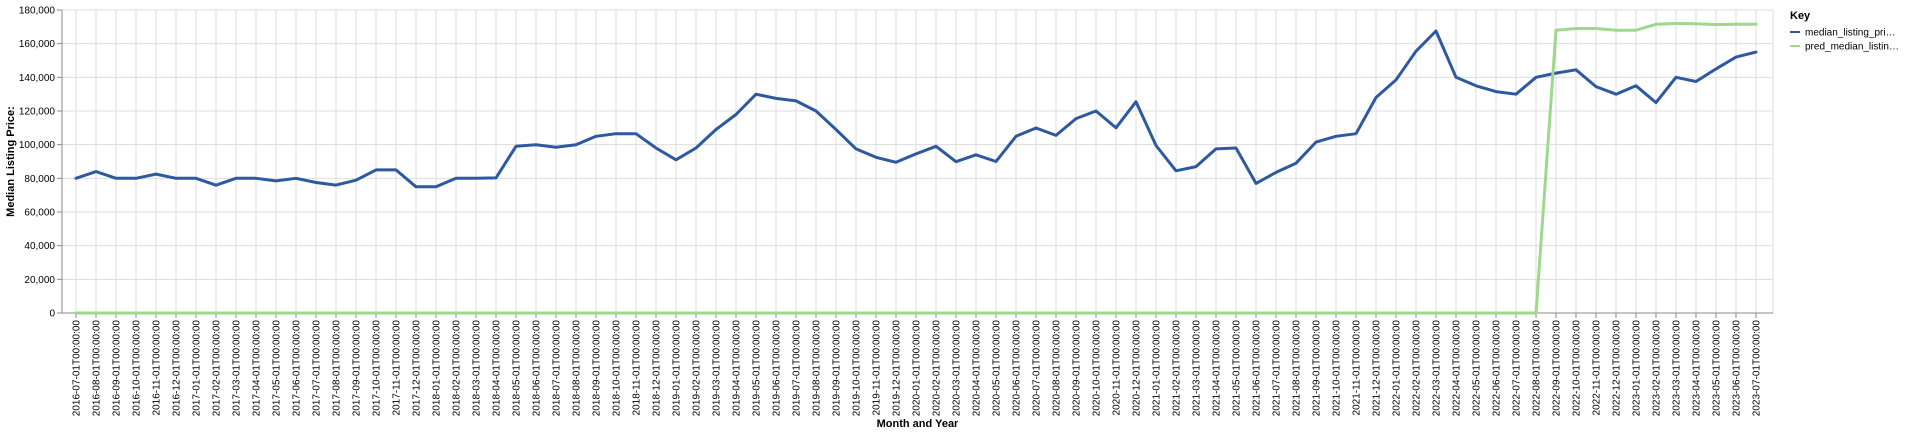 The height and width of the screenshot is (439, 1920). What do you see at coordinates (39, 213) in the screenshot?
I see `y-tick-label: 60,000` at bounding box center [39, 213].